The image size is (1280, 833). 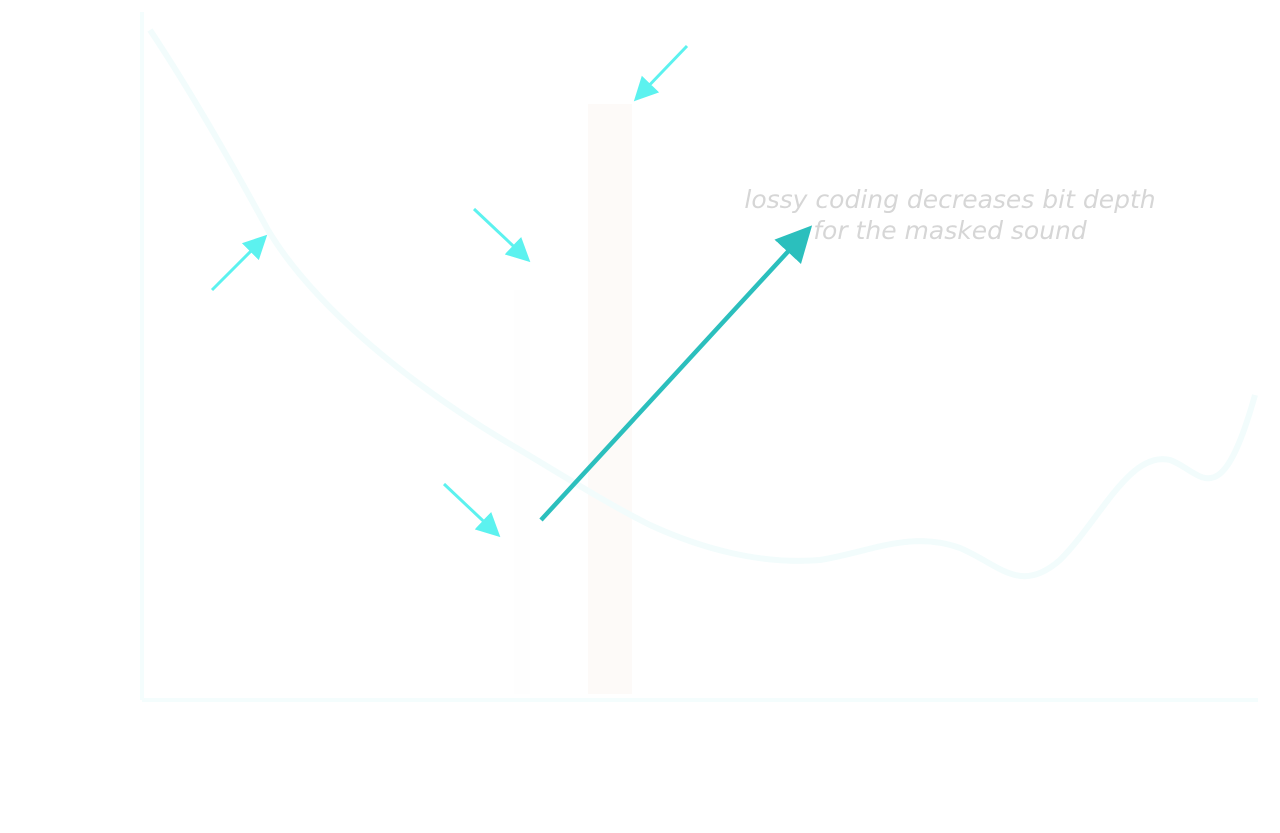 What do you see at coordinates (950, 230) in the screenshot?
I see `annotation-line-2: for the masked sound` at bounding box center [950, 230].